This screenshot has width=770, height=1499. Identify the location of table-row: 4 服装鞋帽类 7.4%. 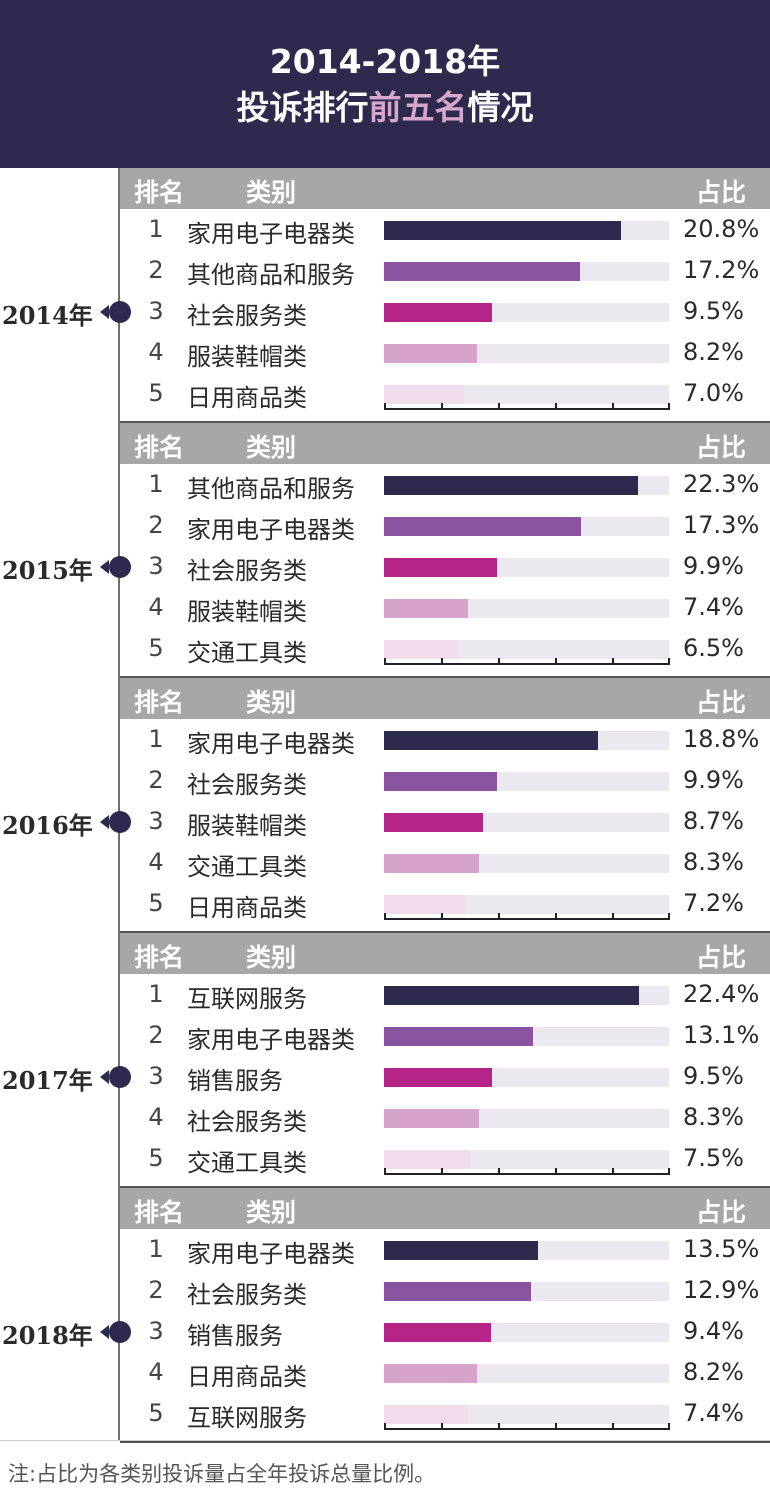
(385, 607).